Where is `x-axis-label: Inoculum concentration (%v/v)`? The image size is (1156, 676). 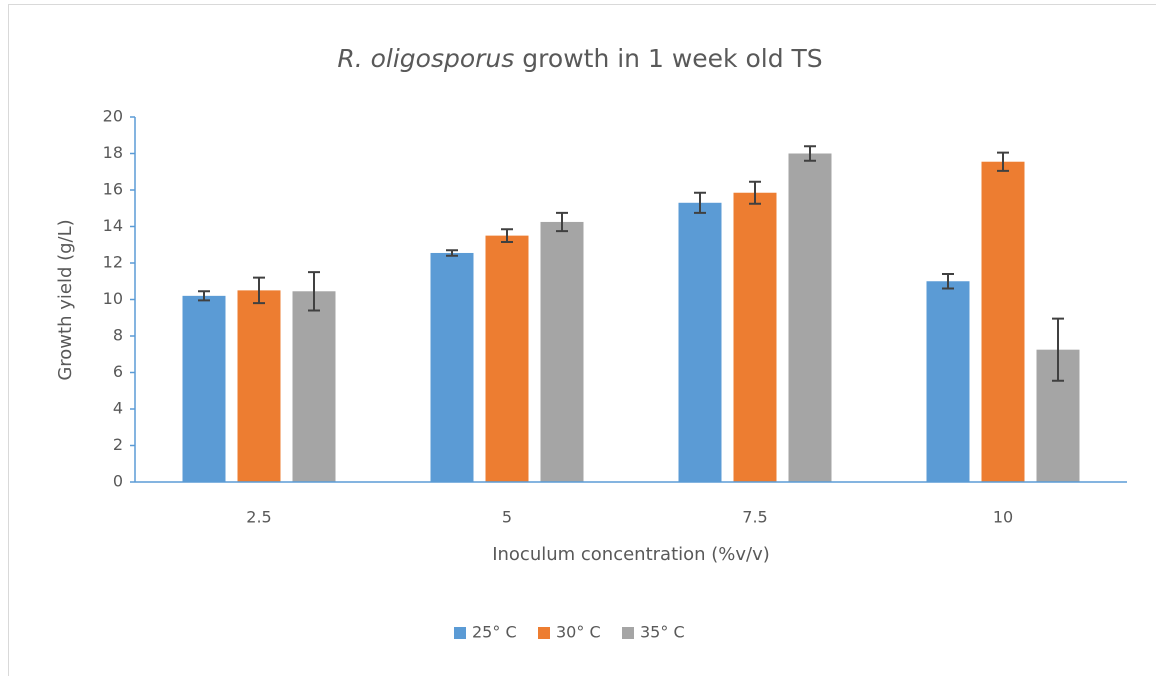 x-axis-label: Inoculum concentration (%v/v) is located at coordinates (631, 554).